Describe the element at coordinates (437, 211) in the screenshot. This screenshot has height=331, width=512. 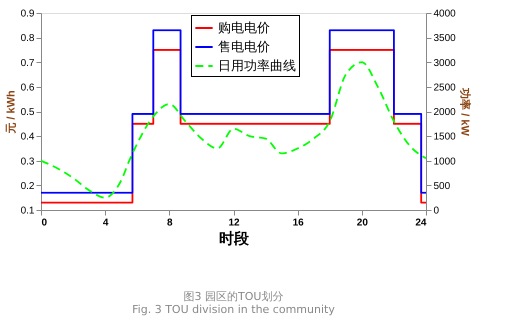
I see `y2-tick-label: 0` at that location.